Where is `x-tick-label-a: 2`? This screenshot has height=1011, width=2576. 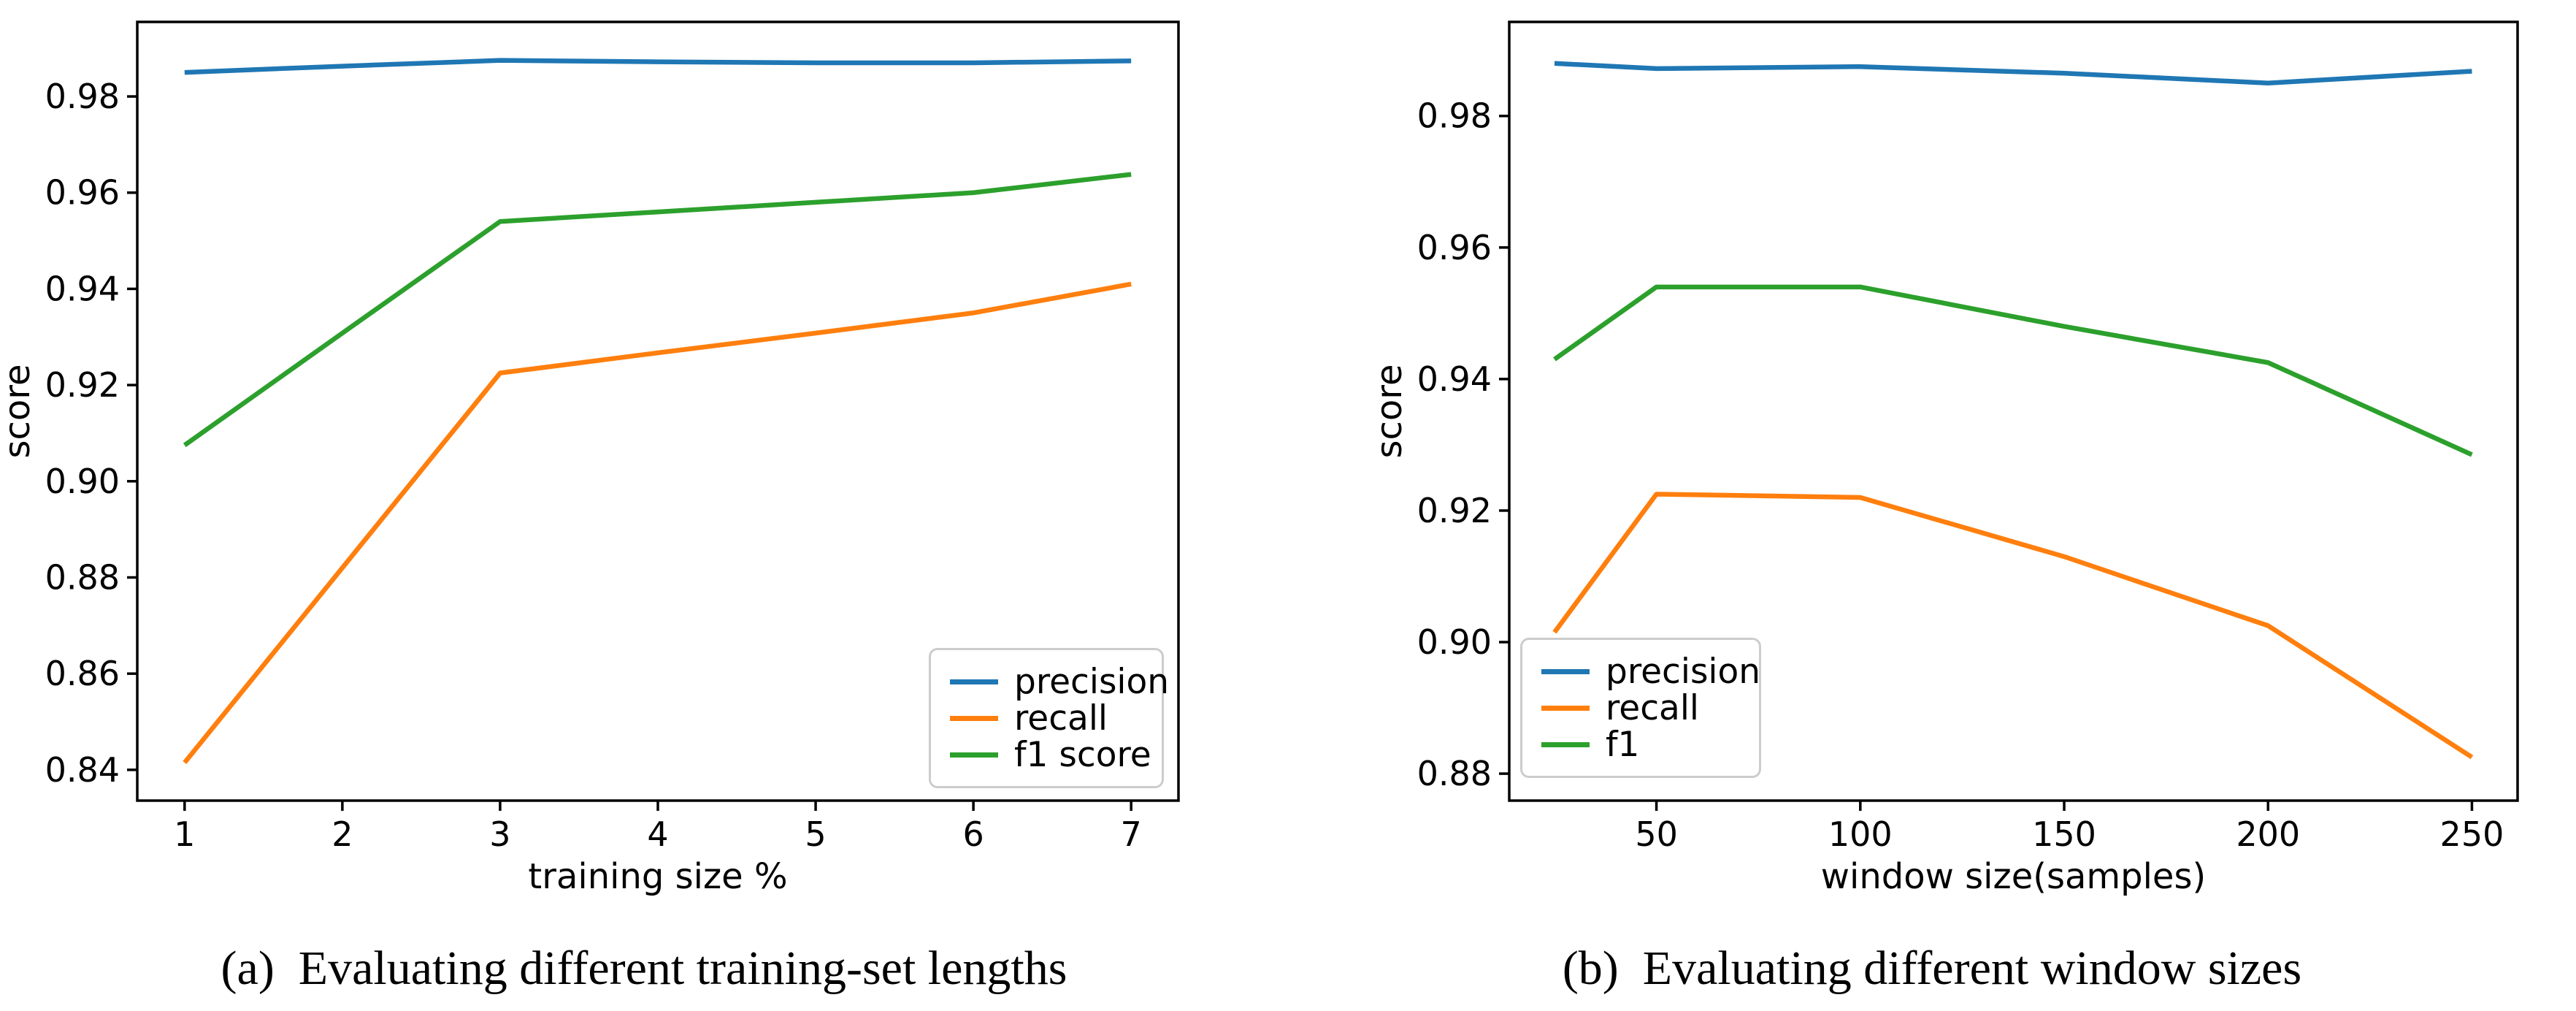 x-tick-label-a: 2 is located at coordinates (342, 834).